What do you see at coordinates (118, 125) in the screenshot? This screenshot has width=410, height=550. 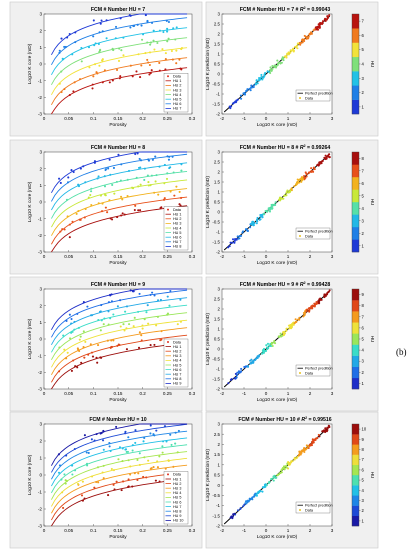 I see `x-axis-label: Porosity` at bounding box center [118, 125].